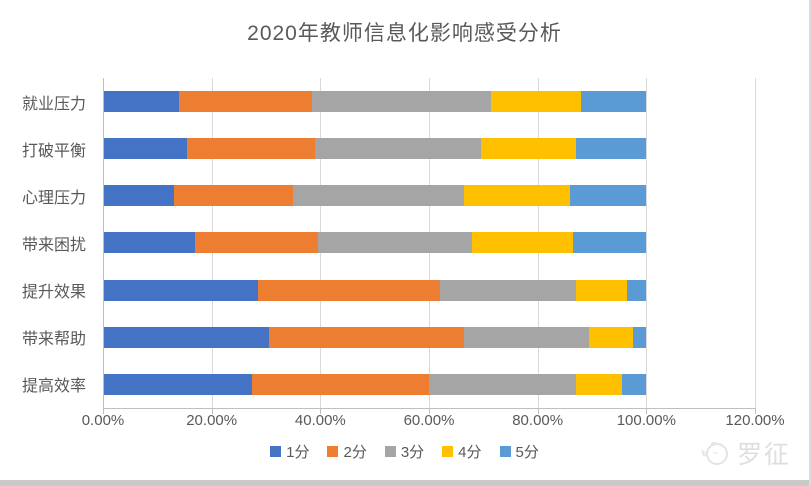 Image resolution: width=811 pixels, height=486 pixels. What do you see at coordinates (53, 151) in the screenshot?
I see `category-label: 打破平衡` at bounding box center [53, 151].